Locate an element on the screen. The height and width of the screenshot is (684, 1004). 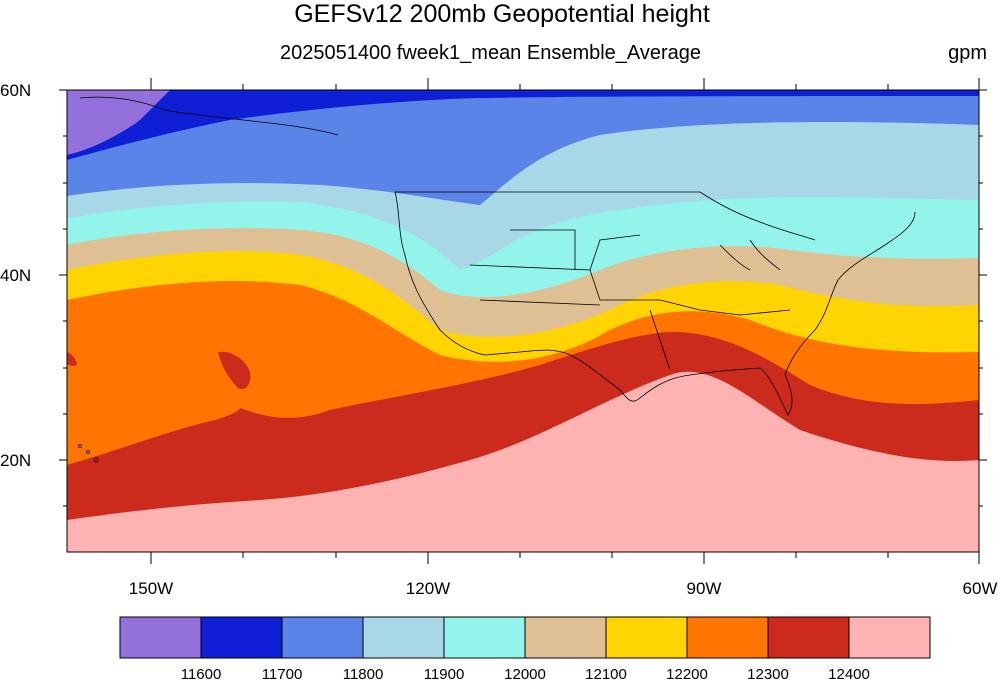
units-label: gpm is located at coordinates (967, 53).